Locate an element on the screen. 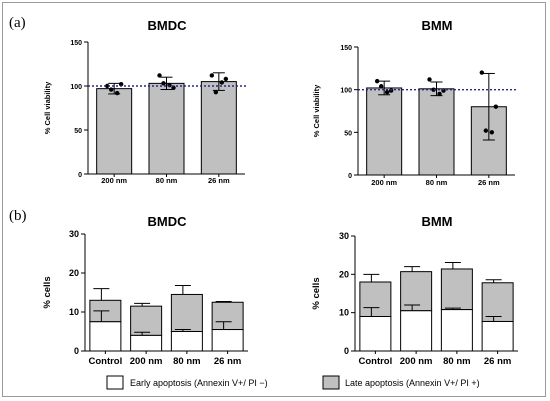 This screenshot has width=550, height=401. chart-b-bmm: BMM % cells 0 10 20 30 Control 200 nm 80 nm 26 nm is located at coordinates (414, 290).